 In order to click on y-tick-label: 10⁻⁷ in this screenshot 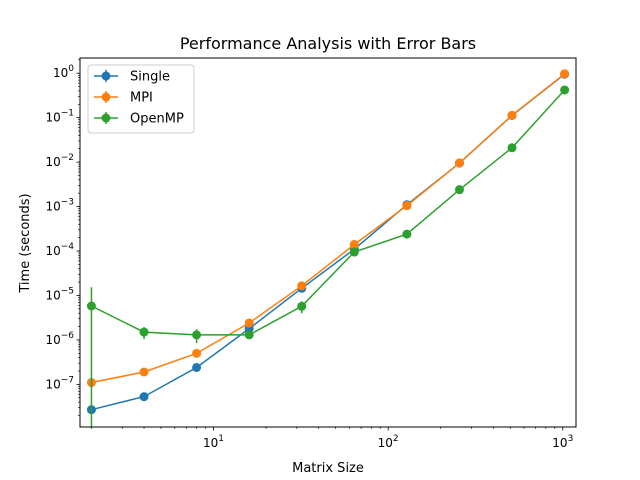, I will do `click(59, 383)`.